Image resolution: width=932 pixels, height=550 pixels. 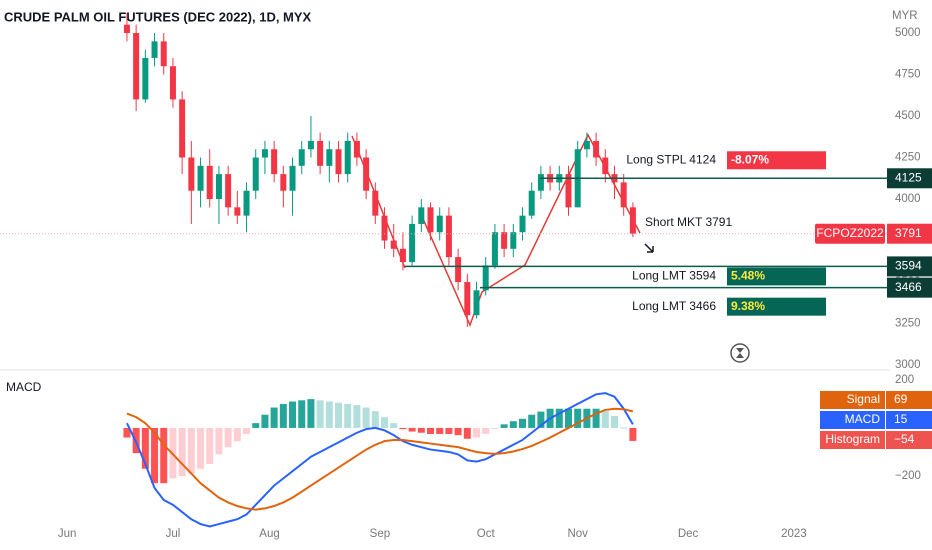 What do you see at coordinates (908, 476) in the screenshot?
I see `y2-tick-label: −200` at bounding box center [908, 476].